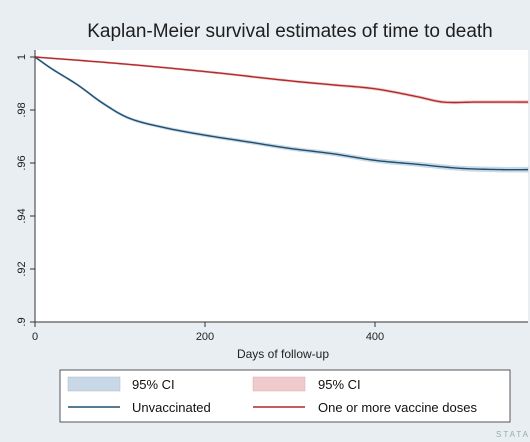 The image size is (530, 442). I want to click on x-ticks: 0 200 400, so click(208, 332).